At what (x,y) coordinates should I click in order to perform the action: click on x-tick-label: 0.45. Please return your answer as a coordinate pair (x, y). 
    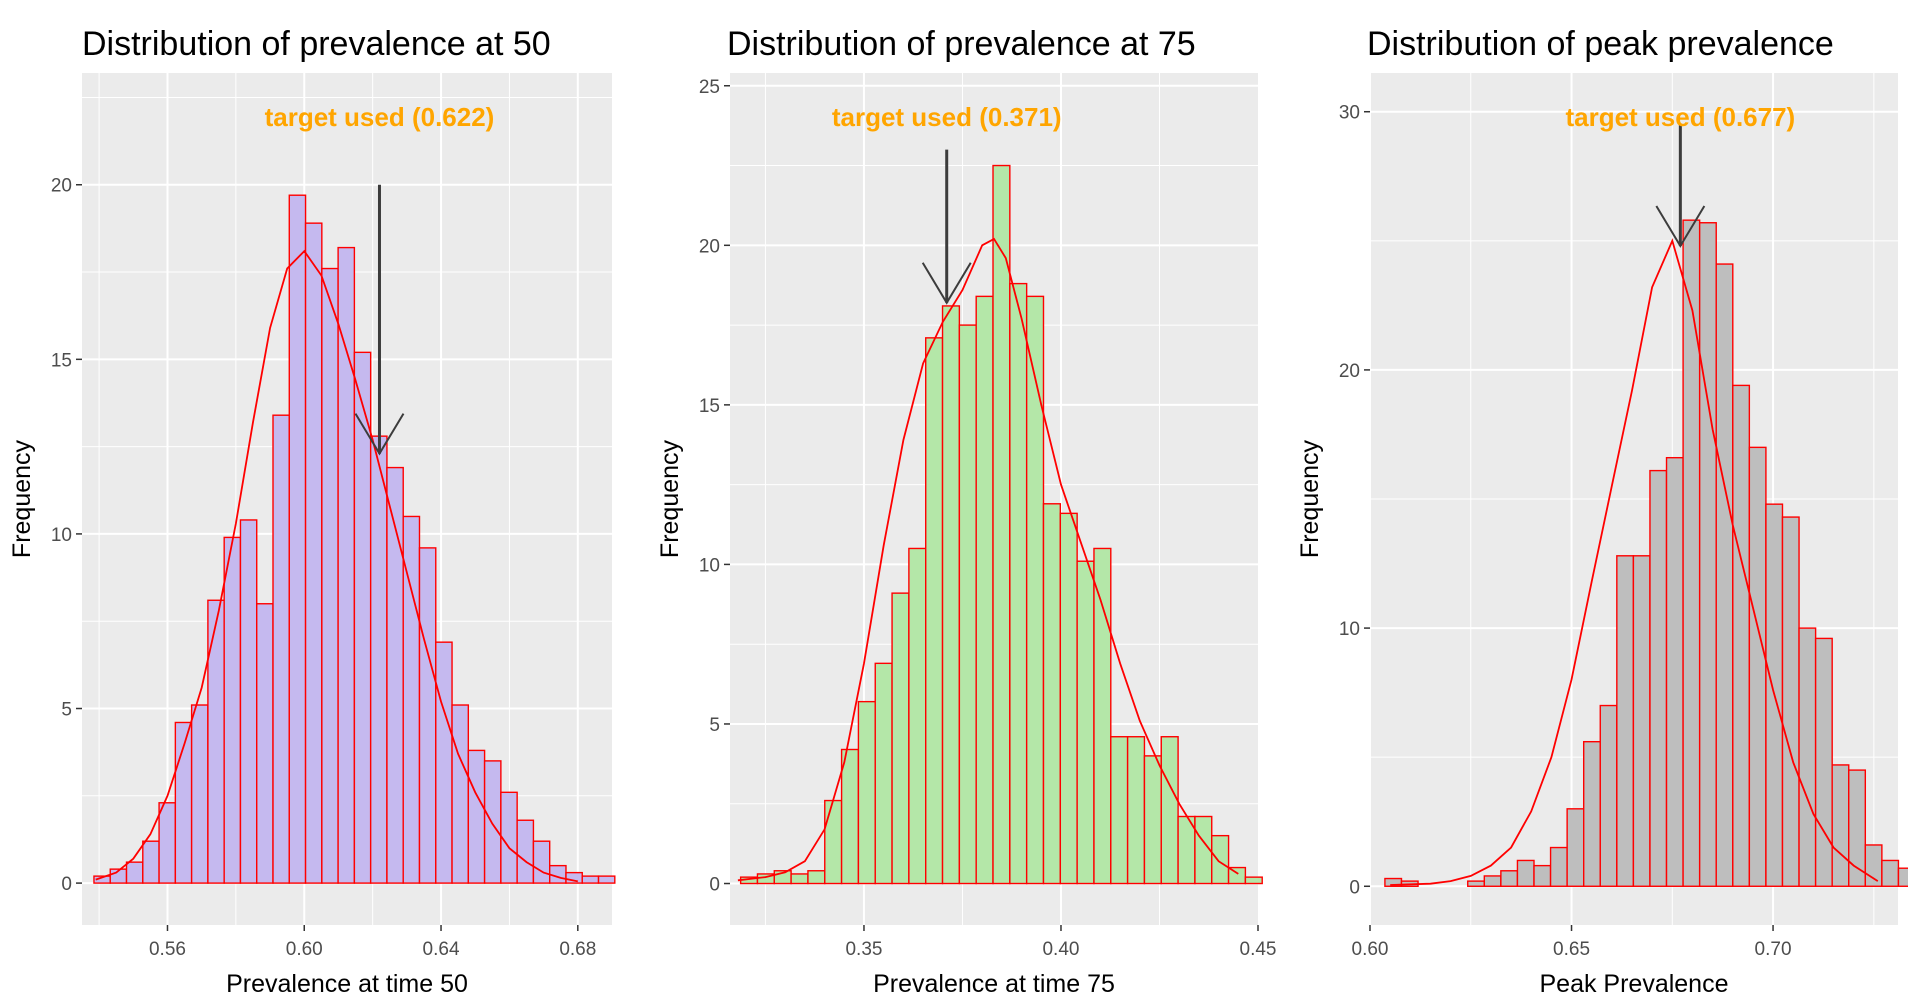
    Looking at the image, I should click on (1258, 949).